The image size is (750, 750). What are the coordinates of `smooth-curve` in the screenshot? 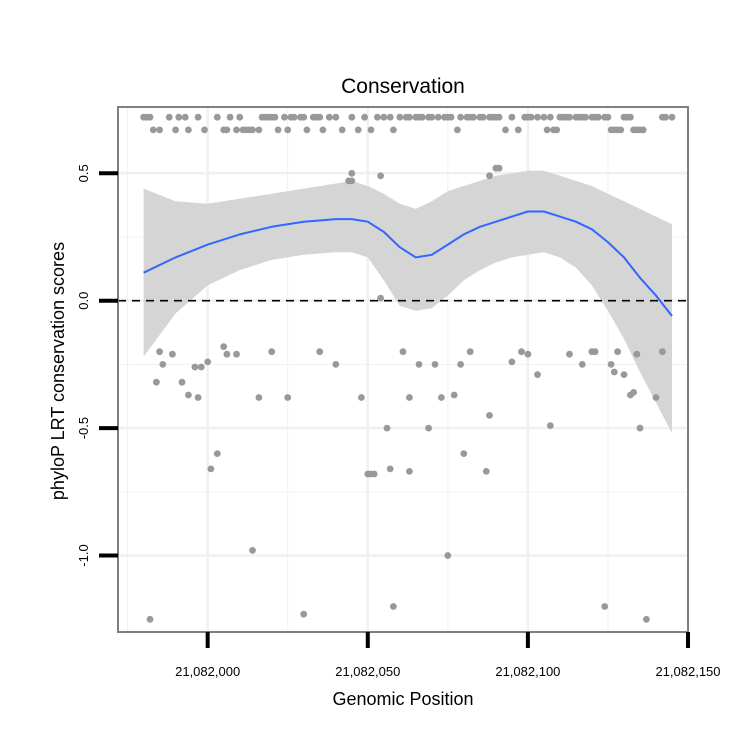 It's located at (408, 263).